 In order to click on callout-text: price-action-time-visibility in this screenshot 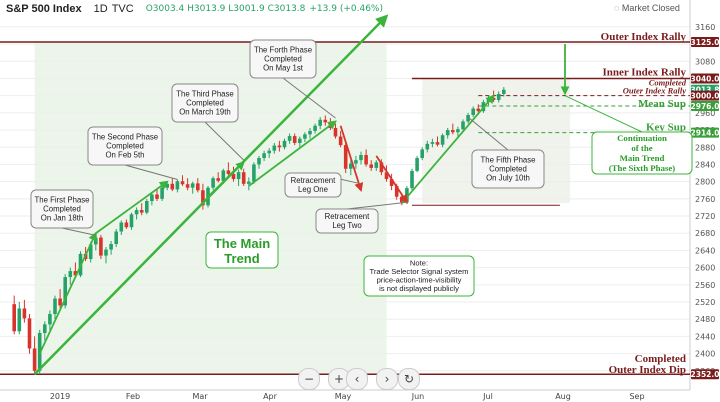, I will do `click(419, 280)`.